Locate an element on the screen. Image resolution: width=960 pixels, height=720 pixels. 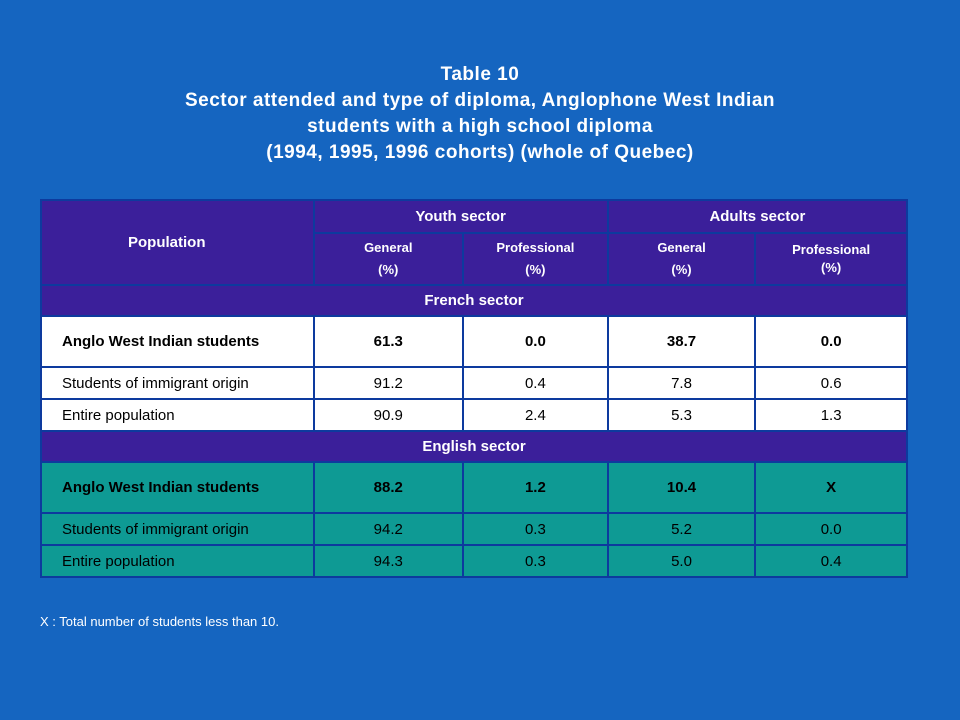
cell: 5.0 is located at coordinates (681, 561).